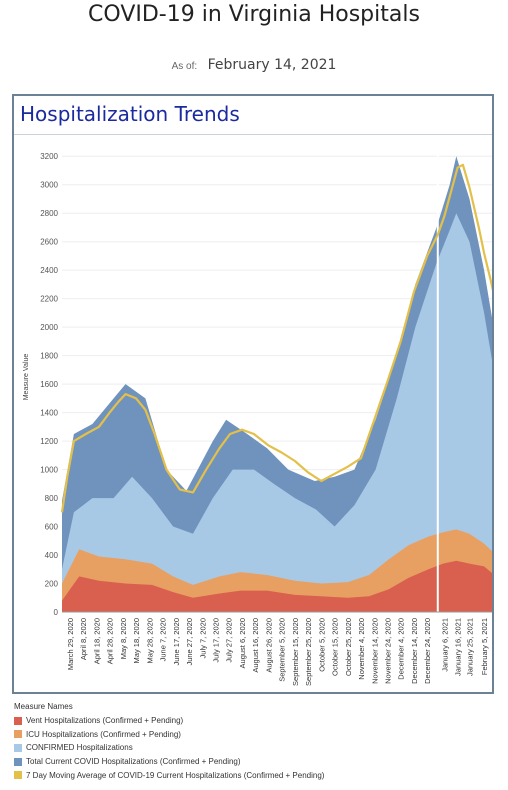 The width and height of the screenshot is (508, 790). Describe the element at coordinates (277, 586) in the screenshot. I see `vent-area` at that location.